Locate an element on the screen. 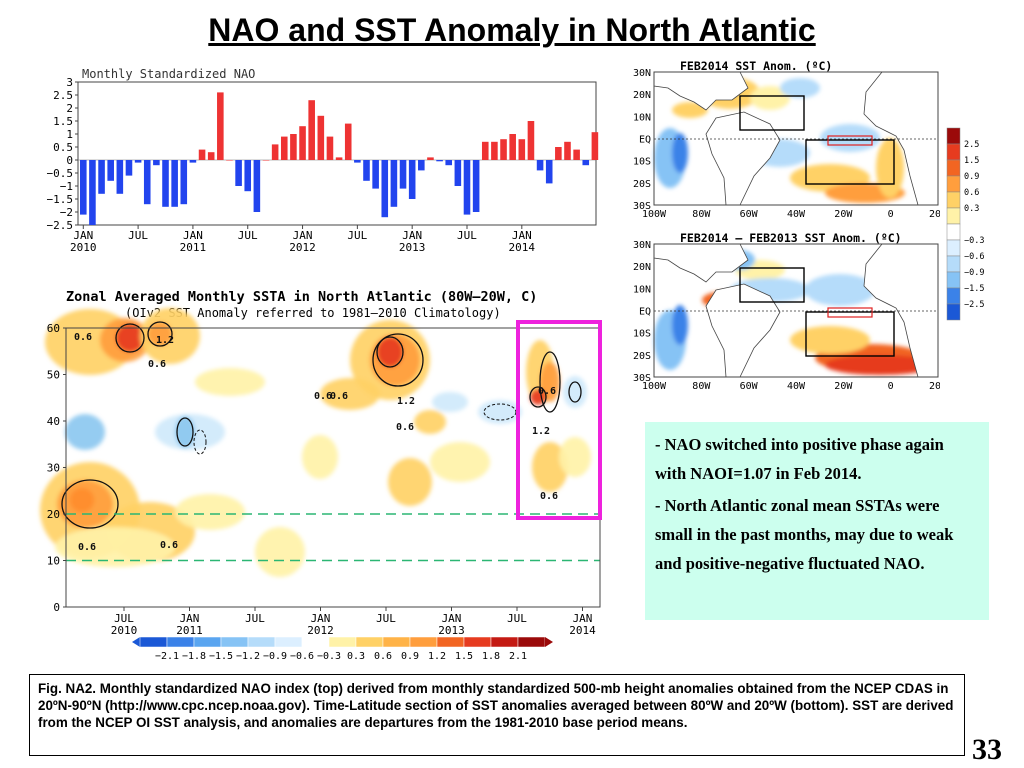 The height and width of the screenshot is (768, 1024). lat-tick-label: 10S is located at coordinates (642, 334).